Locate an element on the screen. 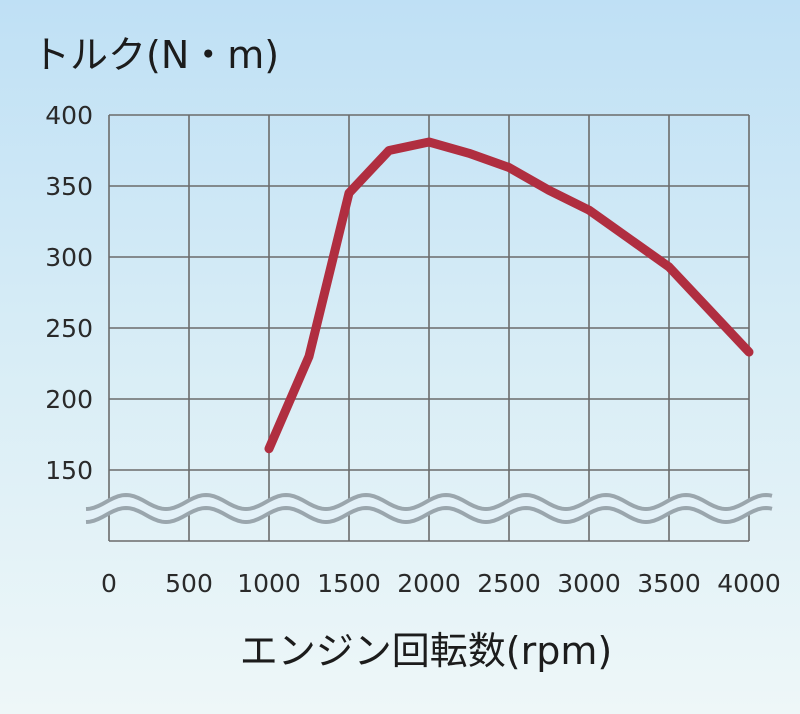  x-tick-label: 0 is located at coordinates (109, 583).